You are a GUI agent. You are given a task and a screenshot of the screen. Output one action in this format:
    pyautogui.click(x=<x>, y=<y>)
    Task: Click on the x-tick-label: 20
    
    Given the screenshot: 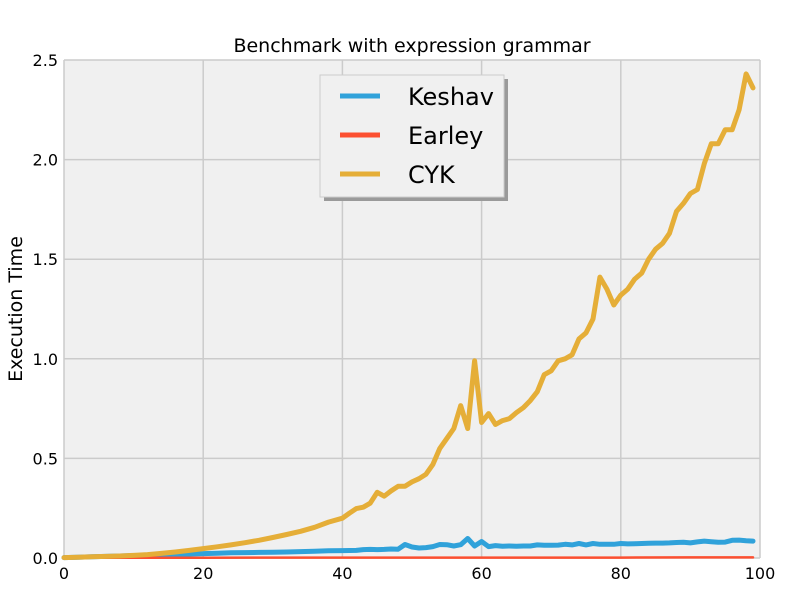 What is the action you would take?
    pyautogui.click(x=203, y=573)
    